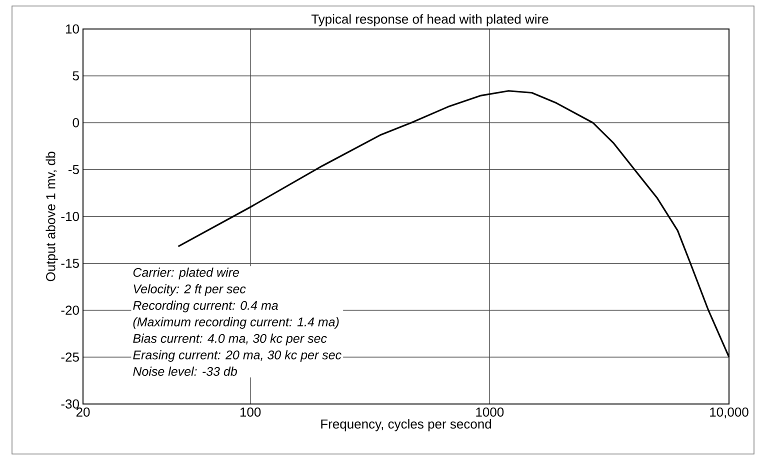 This screenshot has width=761, height=460. What do you see at coordinates (70, 310) in the screenshot?
I see `y-tick-label: -20` at bounding box center [70, 310].